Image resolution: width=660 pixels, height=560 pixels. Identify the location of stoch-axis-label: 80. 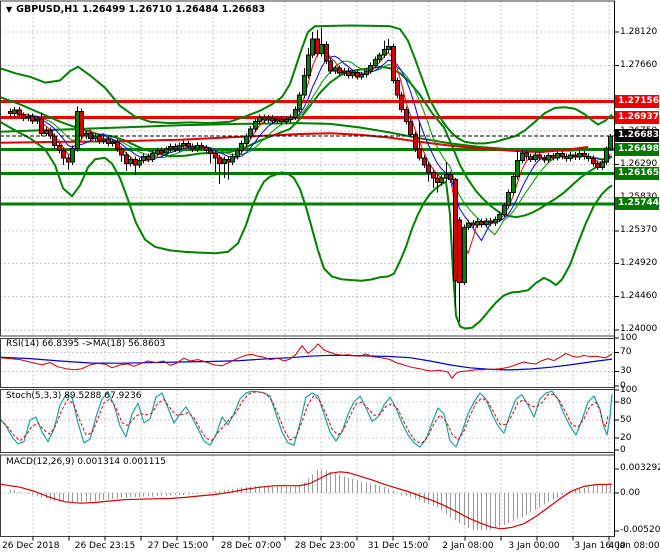
(626, 401).